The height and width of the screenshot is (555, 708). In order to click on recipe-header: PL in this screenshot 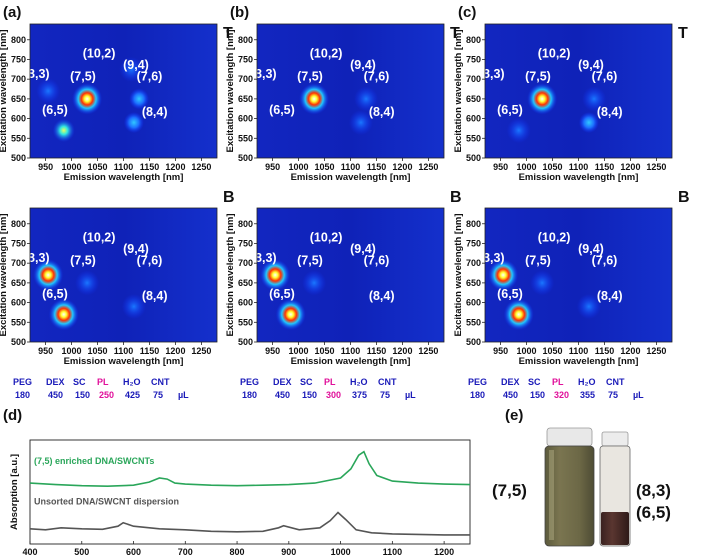, I will do `click(558, 382)`.